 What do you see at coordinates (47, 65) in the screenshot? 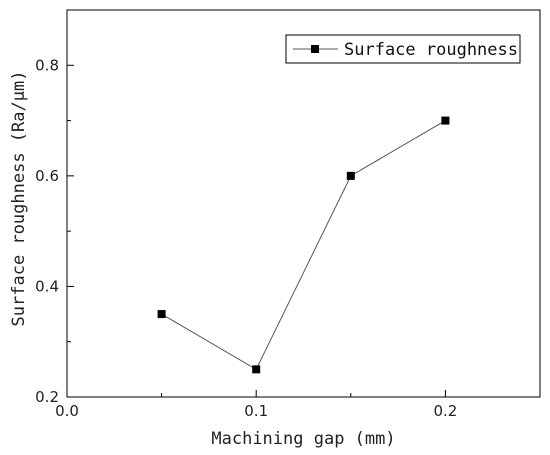
I see `y-tick-label: 0.8` at bounding box center [47, 65].